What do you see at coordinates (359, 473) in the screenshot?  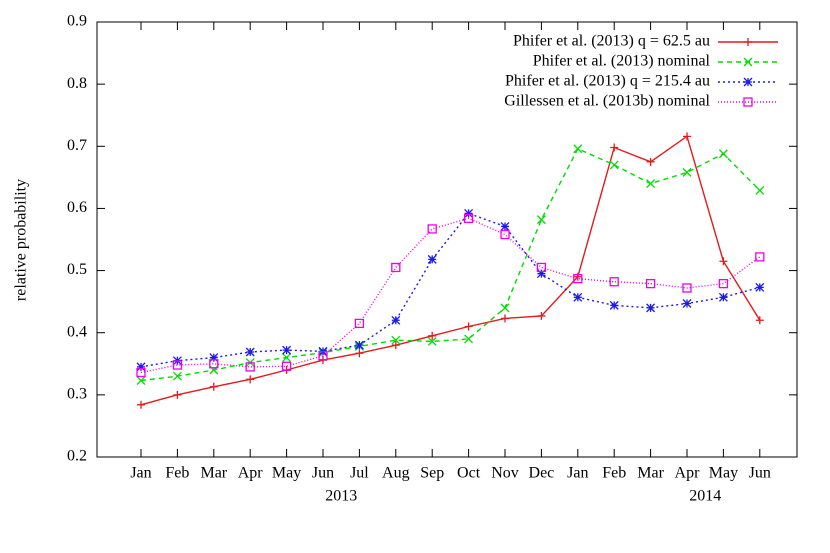 I see `x-tick-label: Jul` at bounding box center [359, 473].